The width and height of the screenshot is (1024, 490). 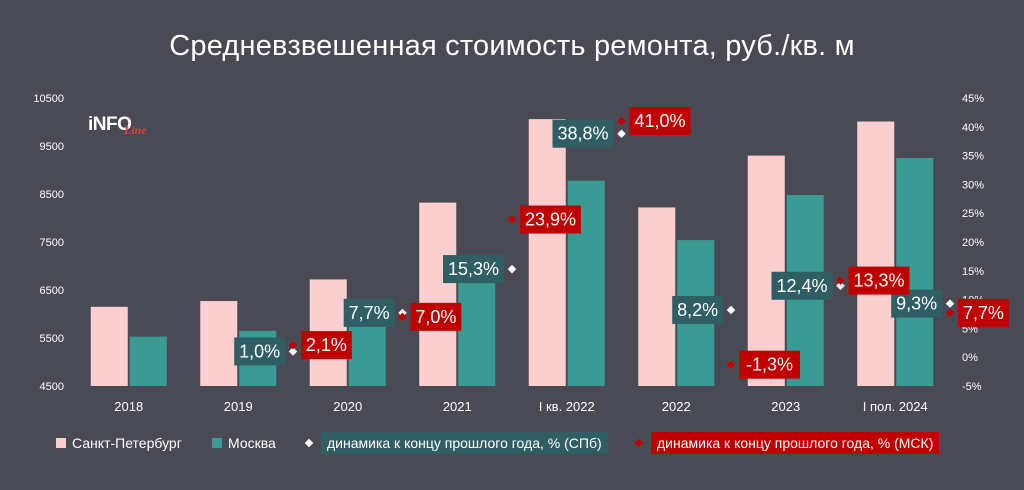 I want to click on data-label-spb: 12,4%, so click(x=801, y=286).